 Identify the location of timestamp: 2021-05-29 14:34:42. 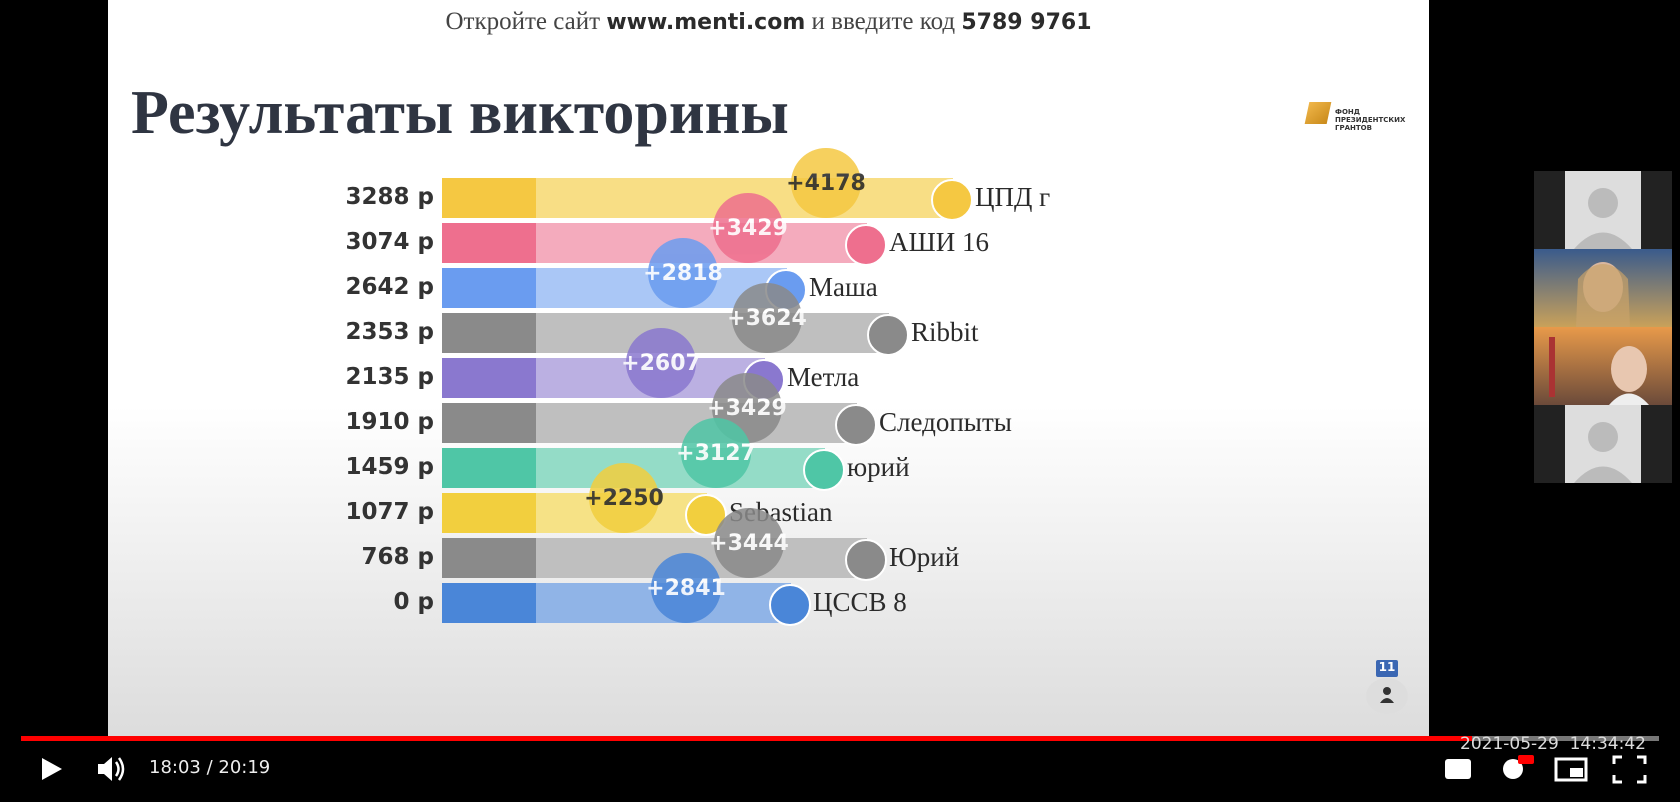
(1553, 744).